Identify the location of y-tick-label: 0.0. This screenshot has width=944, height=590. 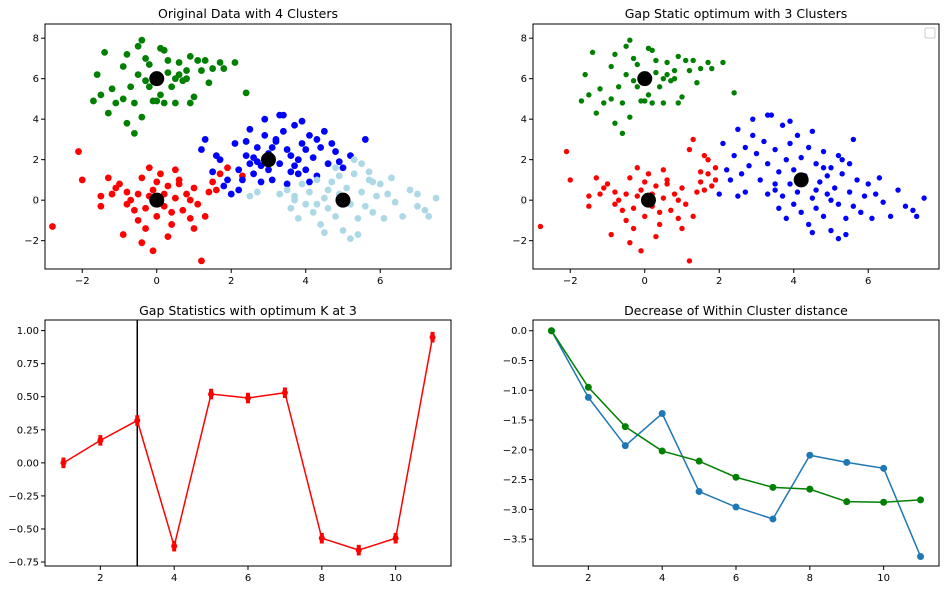
(519, 331).